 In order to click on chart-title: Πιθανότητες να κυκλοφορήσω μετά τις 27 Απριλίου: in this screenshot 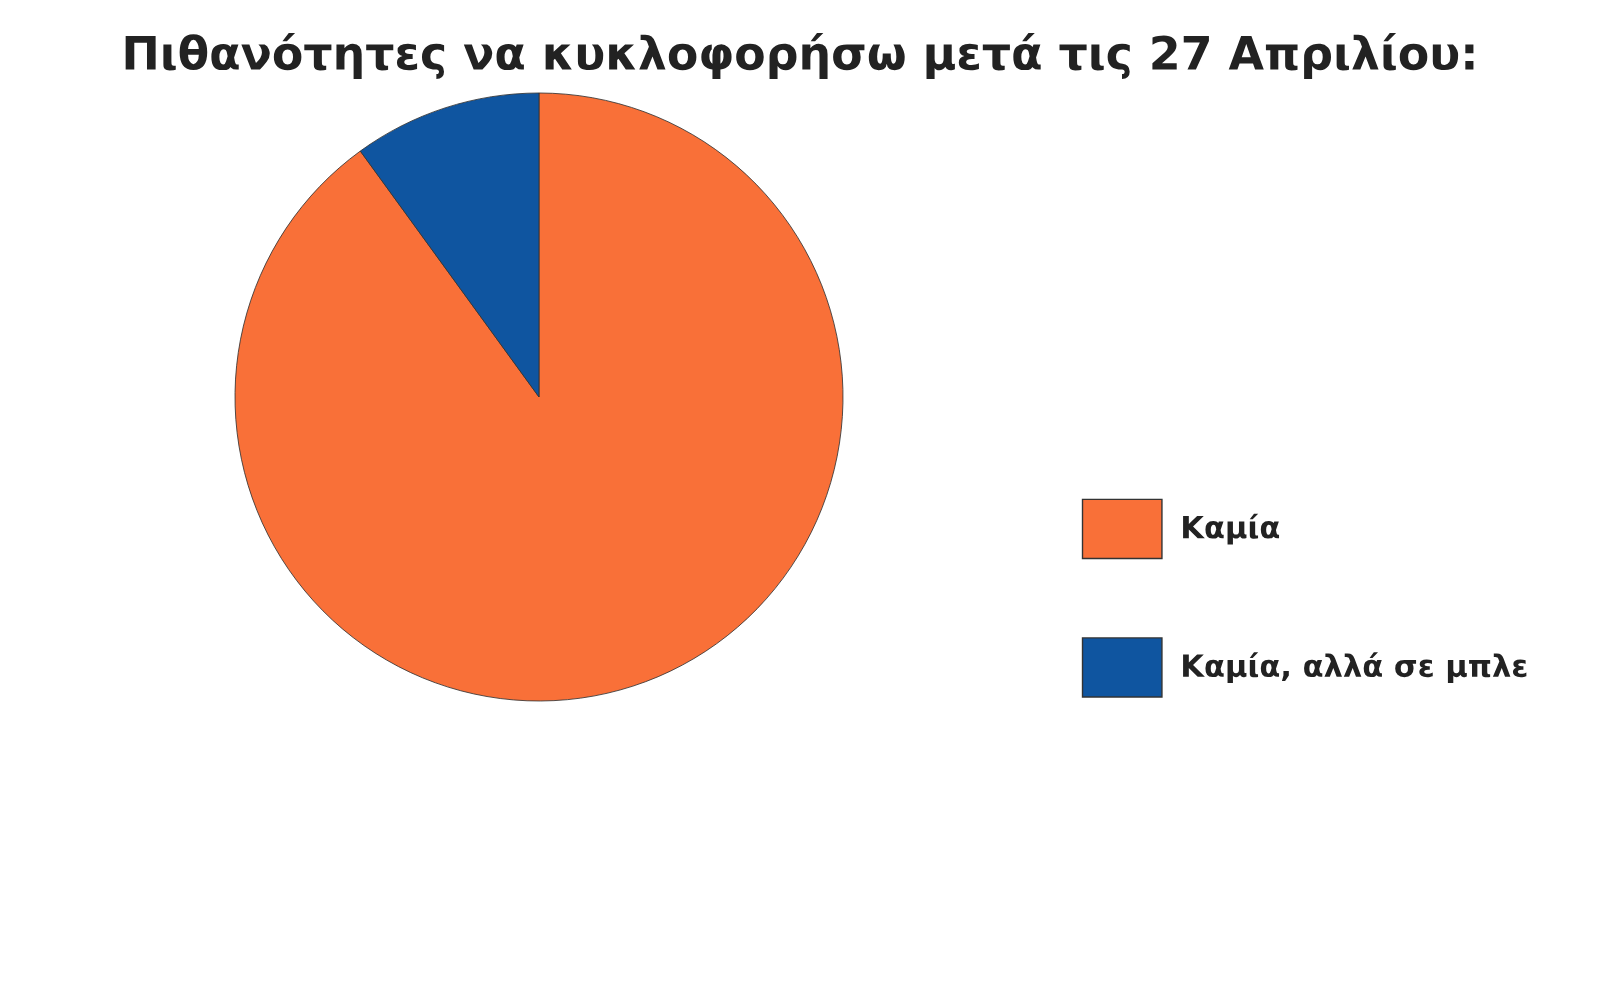, I will do `click(799, 56)`.